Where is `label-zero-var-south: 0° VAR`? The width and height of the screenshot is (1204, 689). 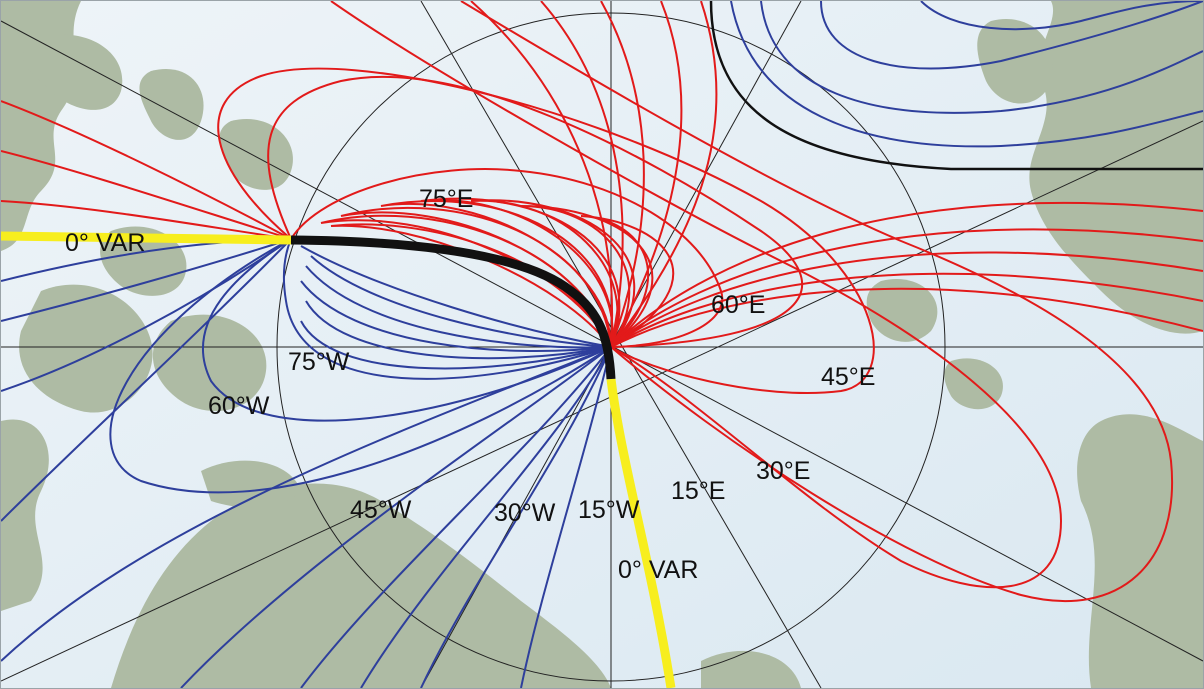 label-zero-var-south: 0° VAR is located at coordinates (658, 570).